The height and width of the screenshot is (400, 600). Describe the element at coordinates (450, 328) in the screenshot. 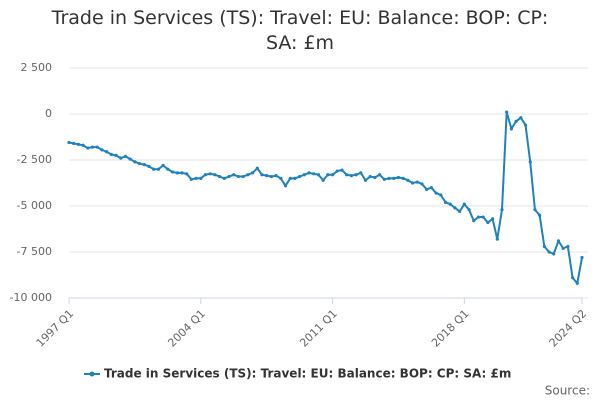

I see `x-tick-label: 2018 Q1` at that location.